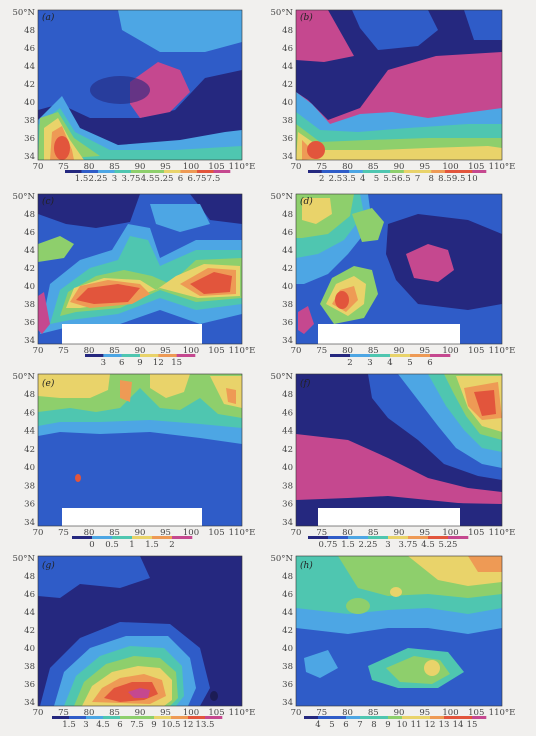 Image resolution: width=536 pixels, height=736 pixels. Describe the element at coordinates (459, 179) in the screenshot. I see `colorbar-label: 9.5` at that location.